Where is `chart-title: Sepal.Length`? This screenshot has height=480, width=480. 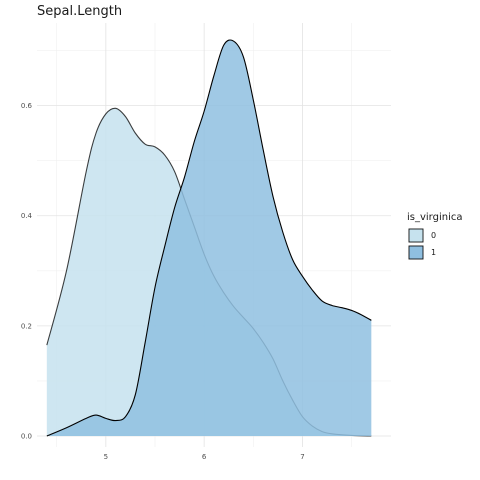
chart-title: Sepal.Length is located at coordinates (79, 11).